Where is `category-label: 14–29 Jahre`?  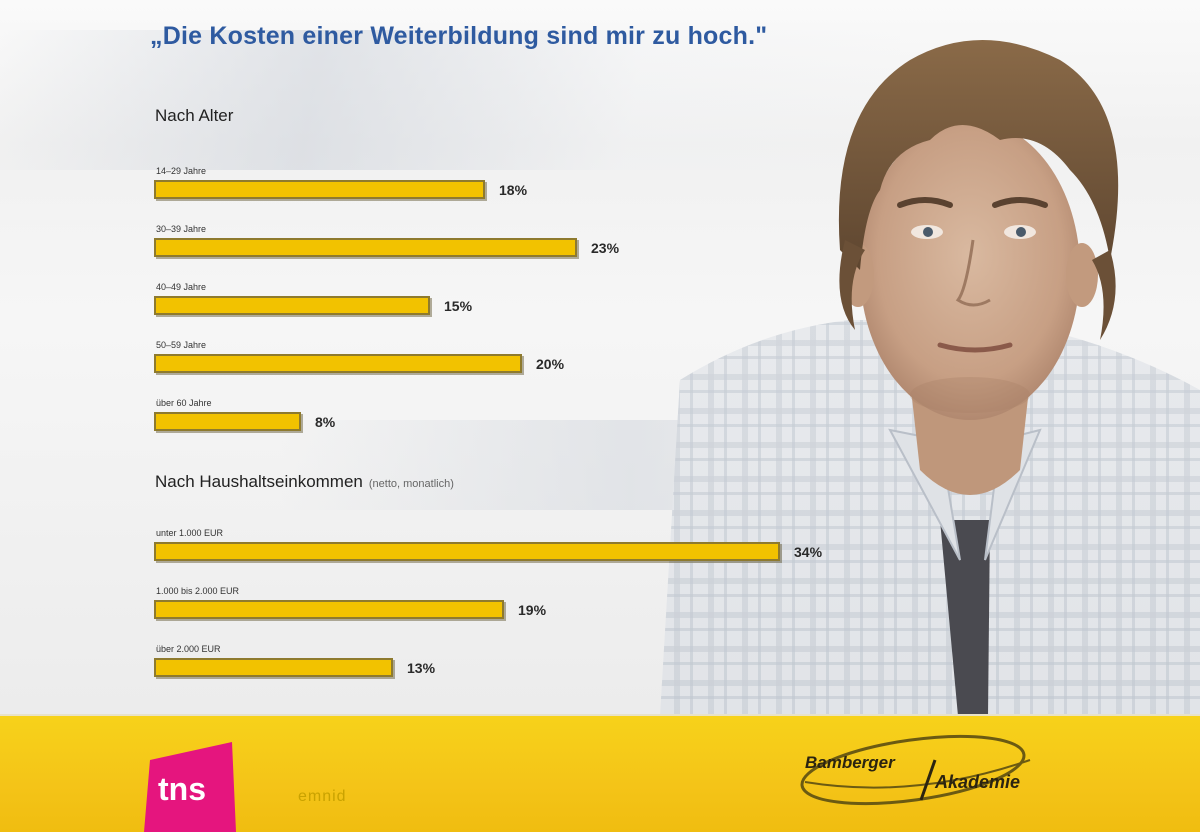
category-label: 14–29 Jahre is located at coordinates (181, 171).